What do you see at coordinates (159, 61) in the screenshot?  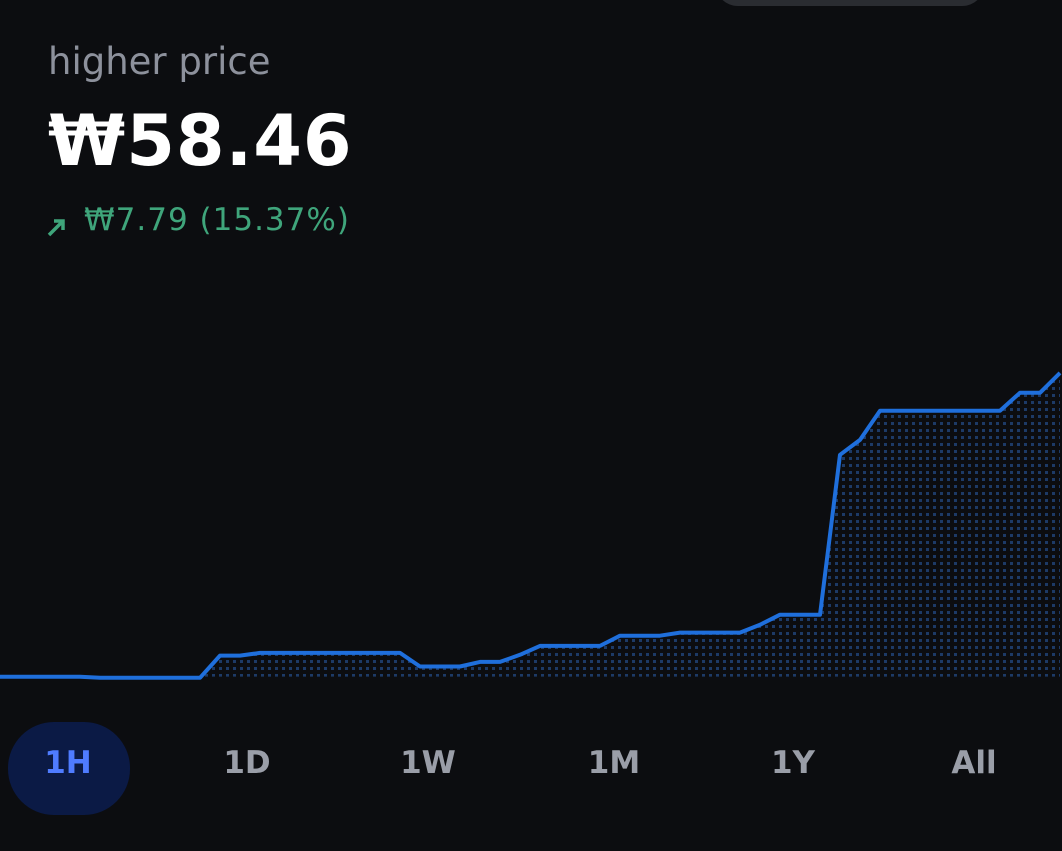 I see `price-label: higher price` at bounding box center [159, 61].